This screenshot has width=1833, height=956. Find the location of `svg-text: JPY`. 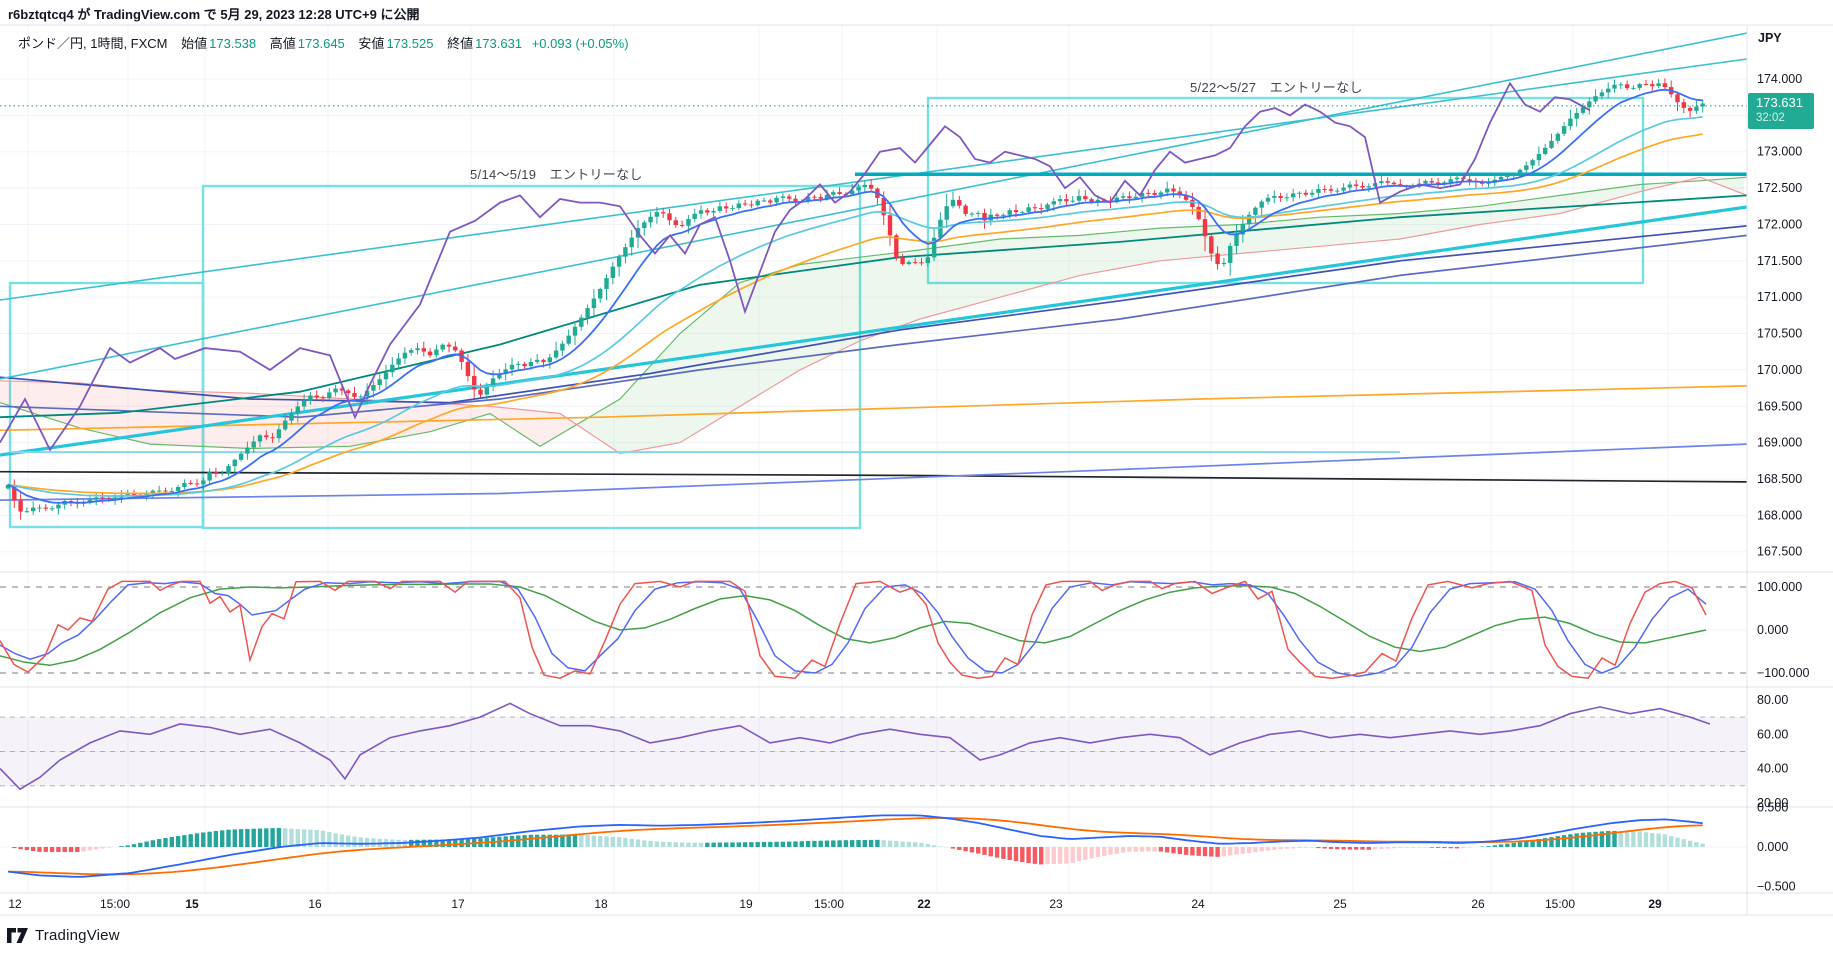

svg-text: JPY is located at coordinates (1770, 38).